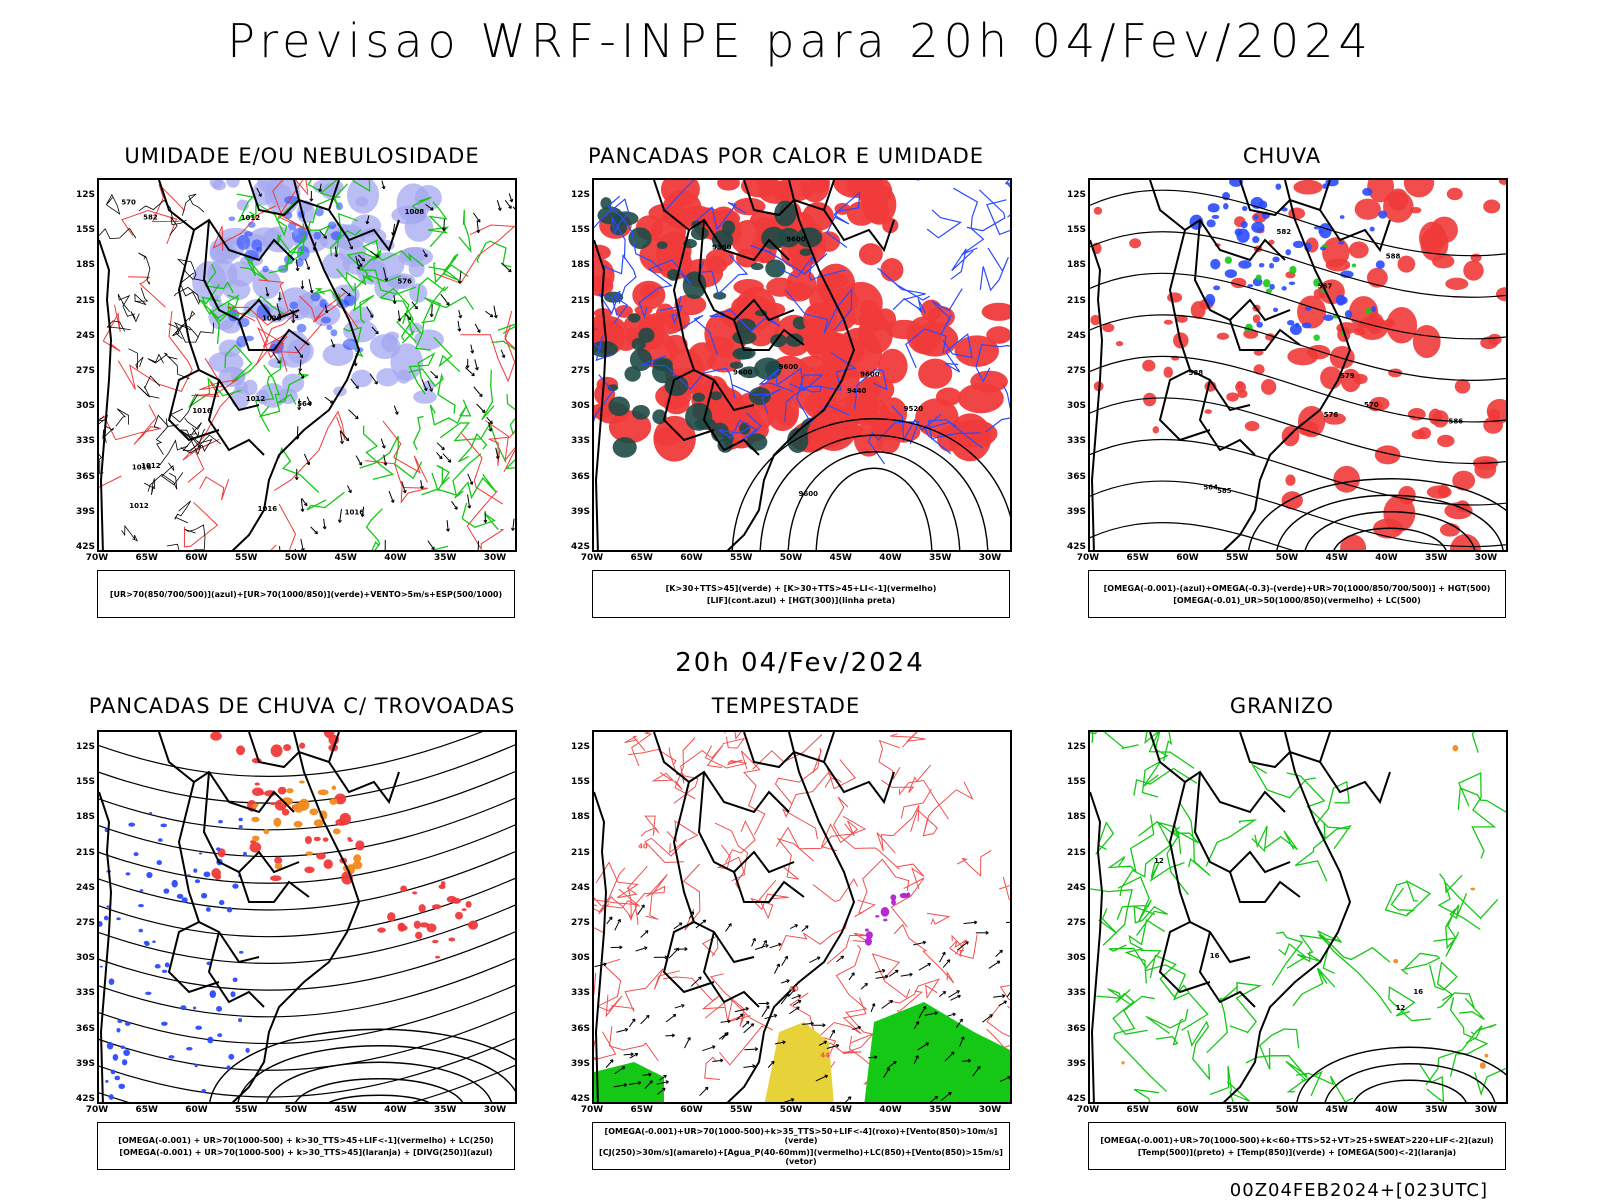 This screenshot has width=1600, height=1201. Describe the element at coordinates (415, 212) in the screenshot. I see `contour-label: 1008` at that location.